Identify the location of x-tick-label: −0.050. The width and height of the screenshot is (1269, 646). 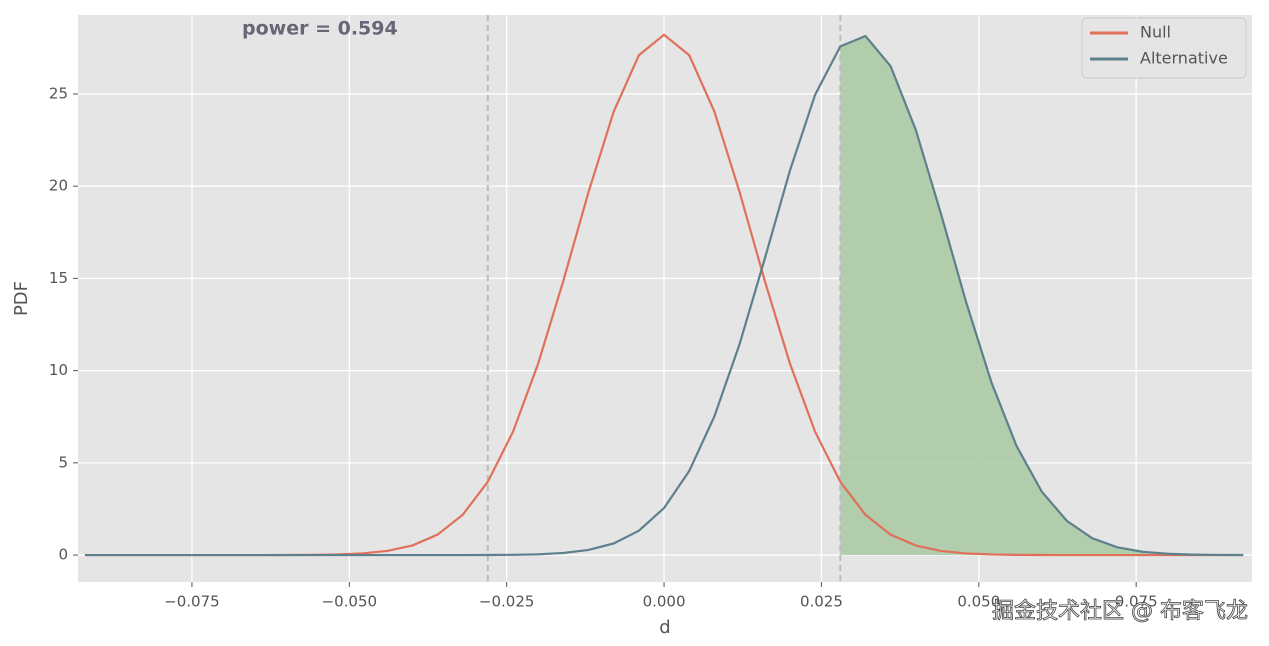
(350, 602).